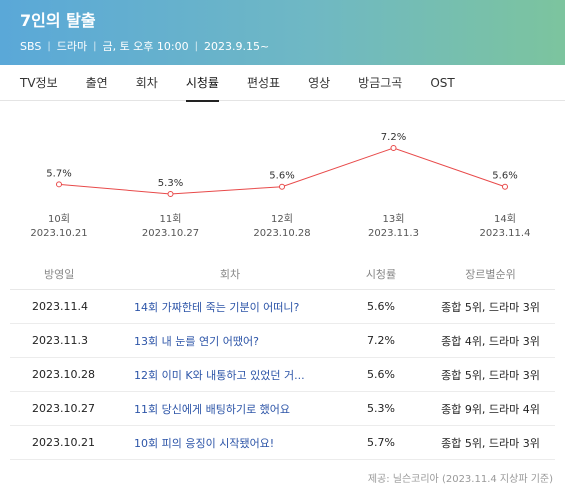 This screenshot has width=565, height=500. I want to click on ratings-value-label: 7.2%, so click(393, 137).